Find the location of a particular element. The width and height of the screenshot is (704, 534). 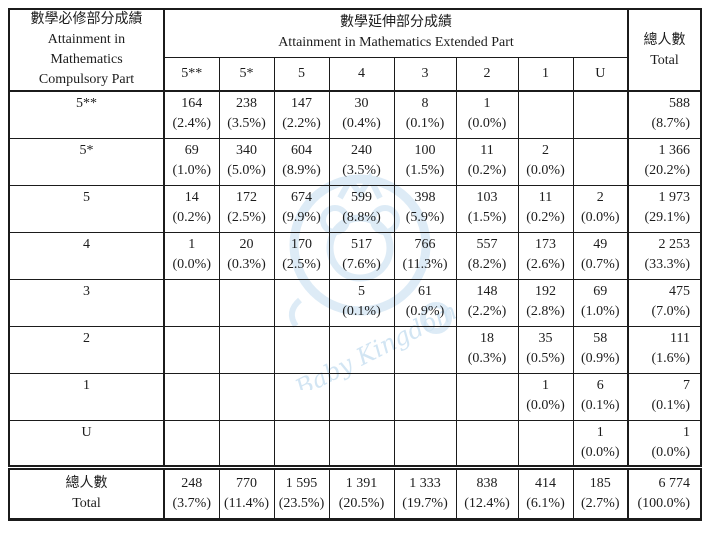

compulsory-title-zh: 數學必修部分成績 is located at coordinates (86, 19).